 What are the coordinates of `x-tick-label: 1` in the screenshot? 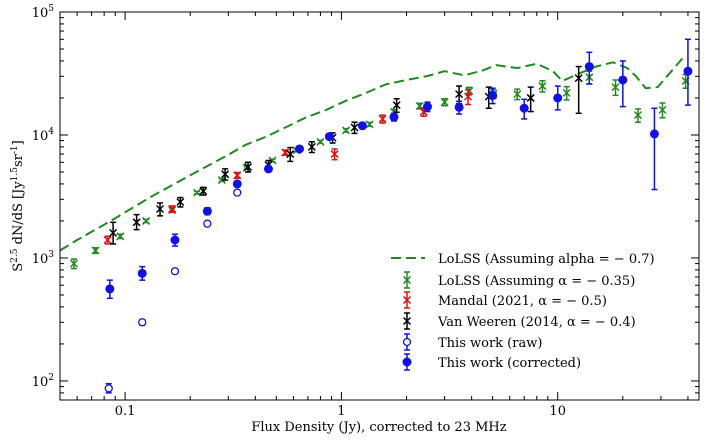 It's located at (341, 411).